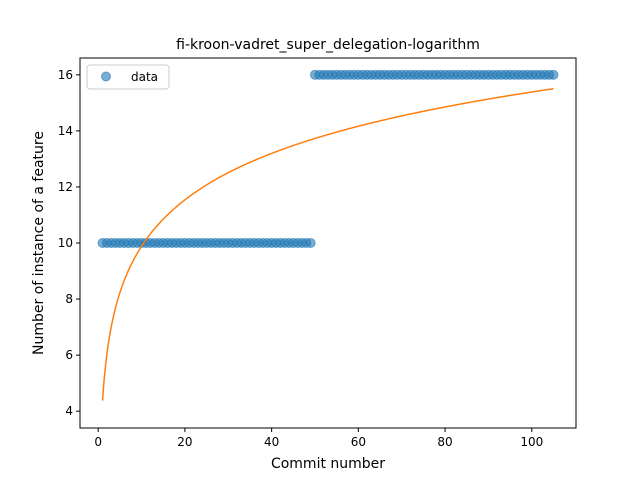 The height and width of the screenshot is (480, 640). I want to click on legend: data, so click(128, 77).